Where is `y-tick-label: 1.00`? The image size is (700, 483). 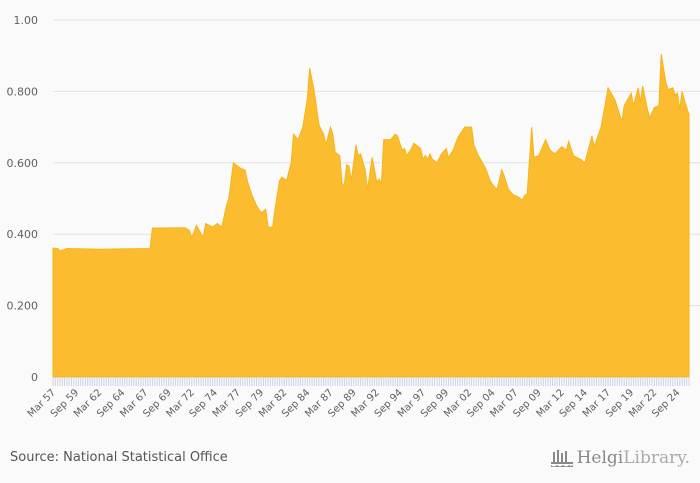
y-tick-label: 1.00 is located at coordinates (26, 20).